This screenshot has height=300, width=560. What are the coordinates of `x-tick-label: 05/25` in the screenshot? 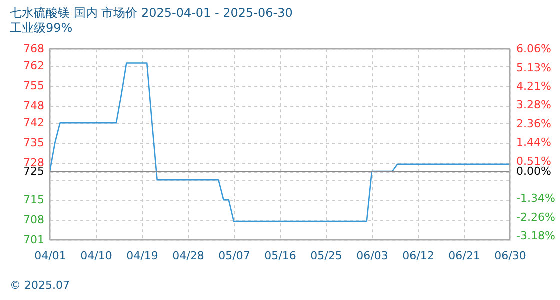 It's located at (326, 256).